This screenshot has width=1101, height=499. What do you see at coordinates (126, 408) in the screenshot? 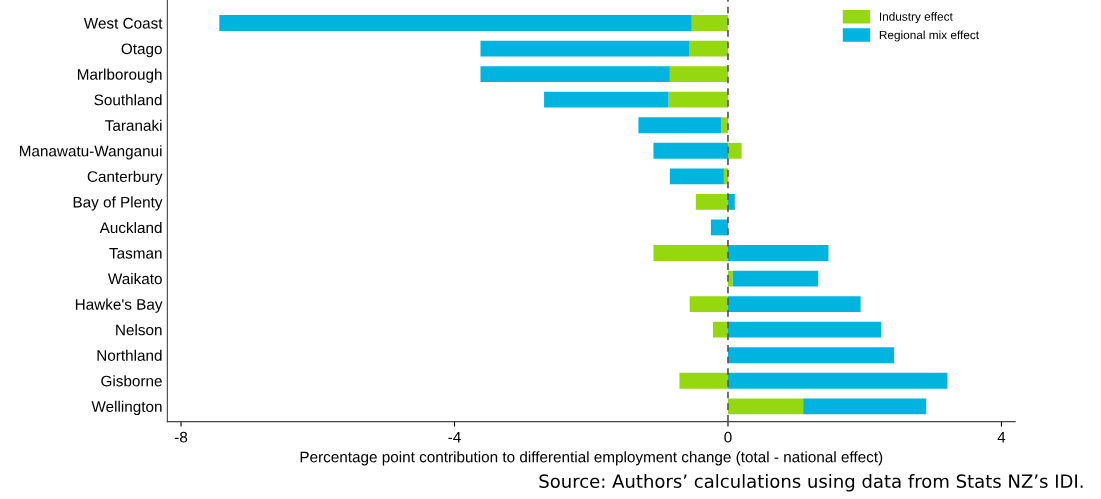
I see `y-tick-label: Wellington` at bounding box center [126, 408].